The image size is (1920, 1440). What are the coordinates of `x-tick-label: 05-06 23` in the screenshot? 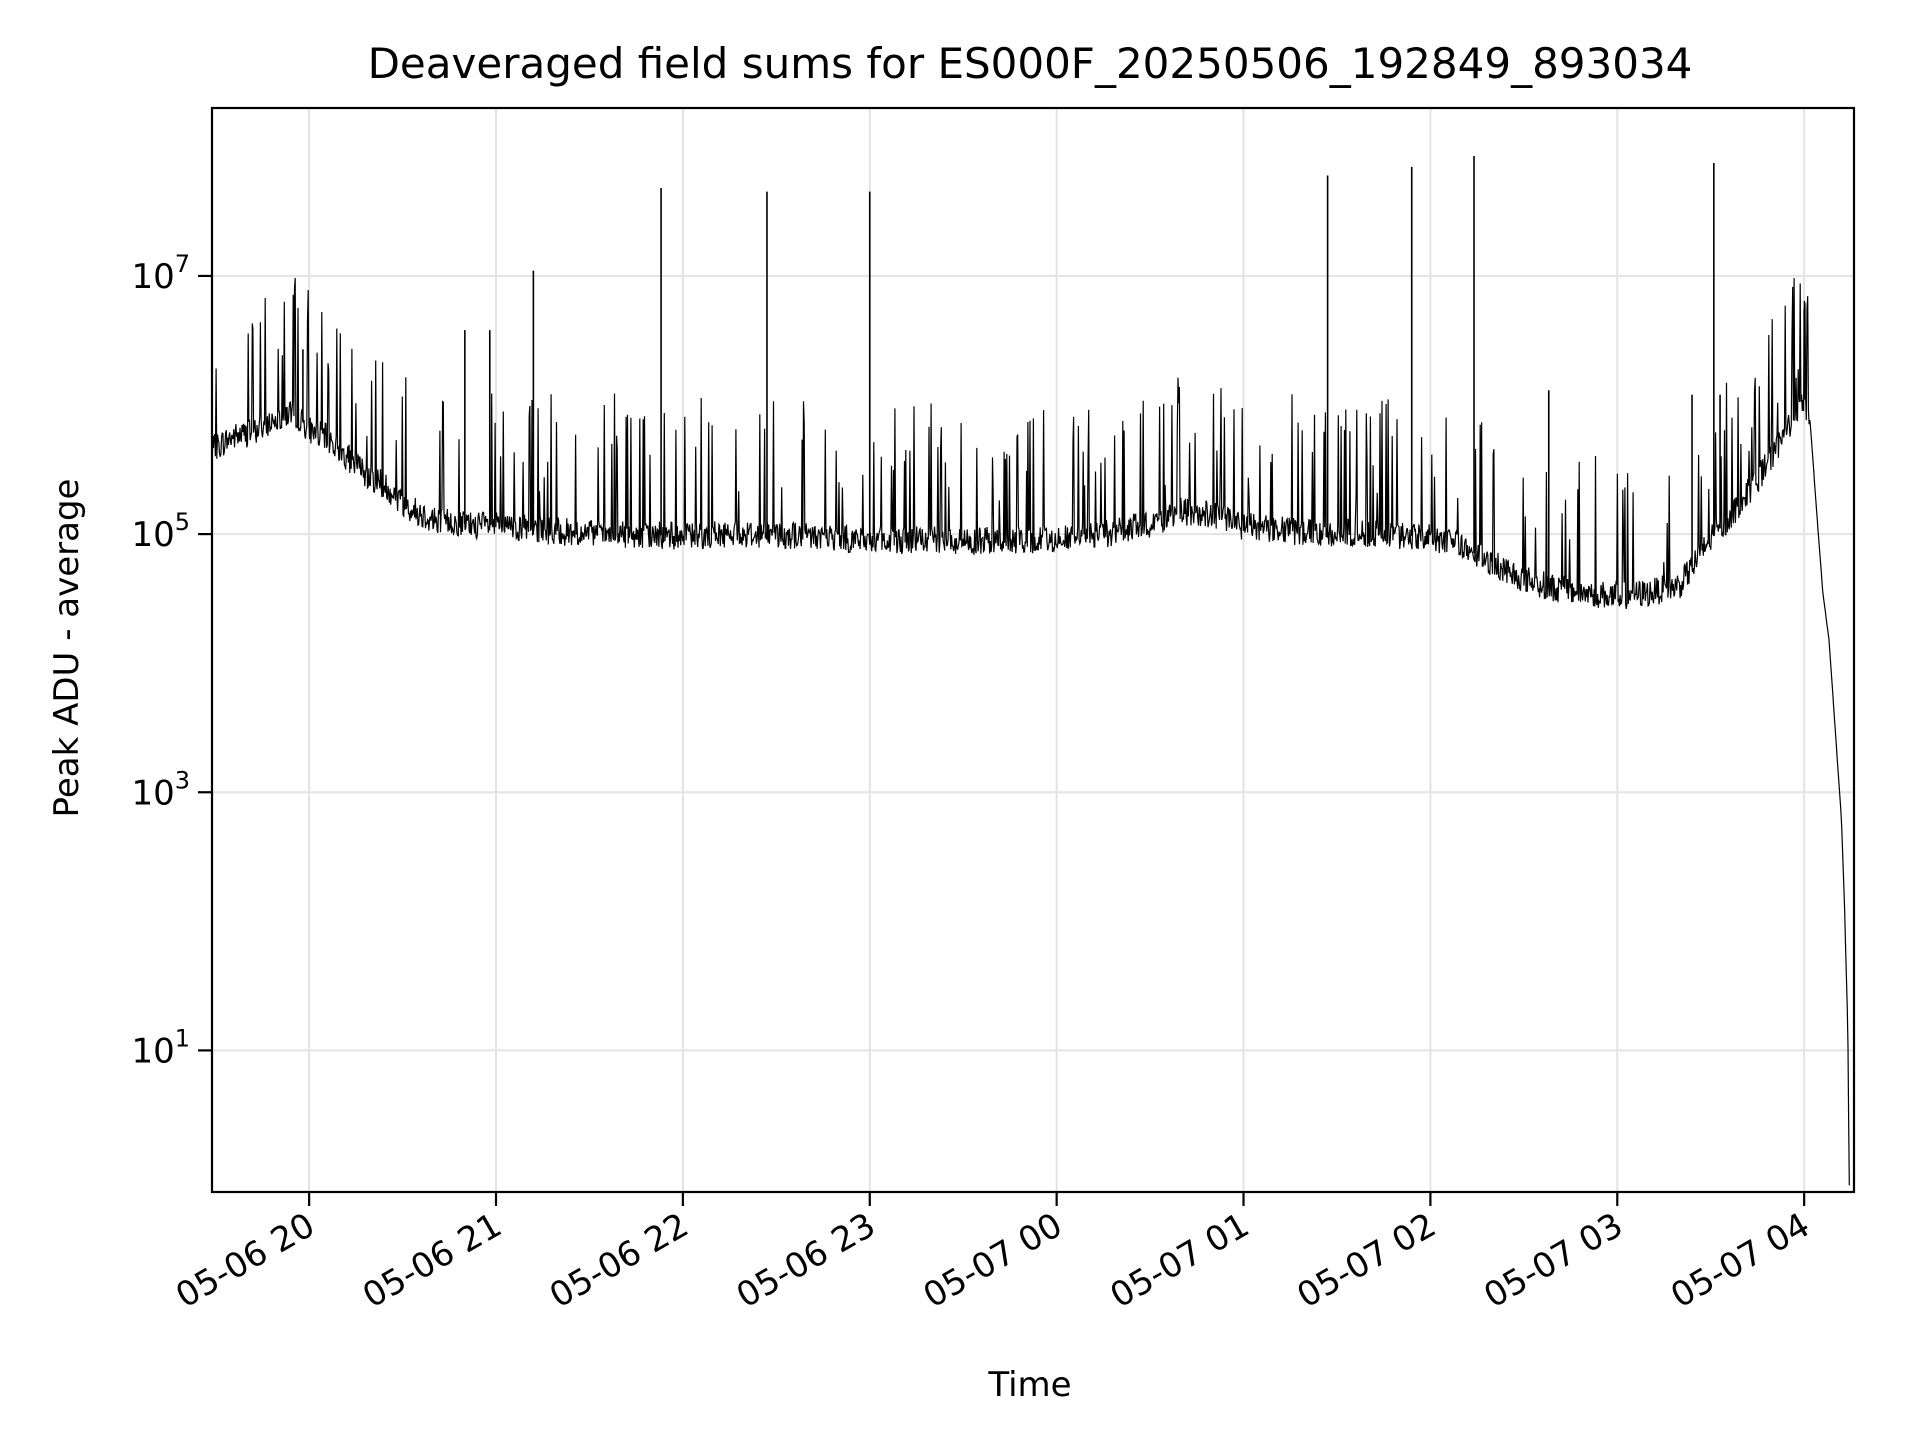 It's located at (806, 1260).